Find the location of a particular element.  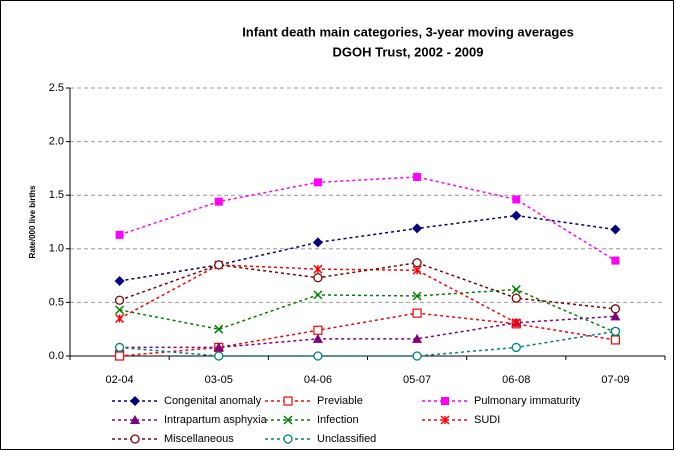

legend-label: Miscellaneous is located at coordinates (199, 439).